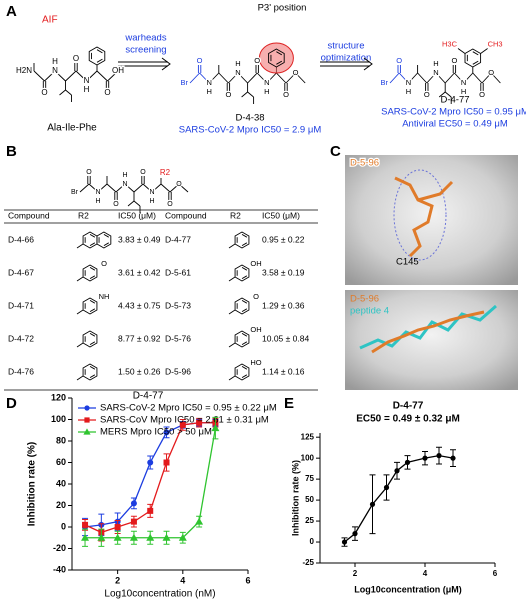 This screenshot has width=526, height=601. Describe the element at coordinates (283, 371) in the screenshot. I see `ic50-cell: 1.14 ± 0.16` at that location.